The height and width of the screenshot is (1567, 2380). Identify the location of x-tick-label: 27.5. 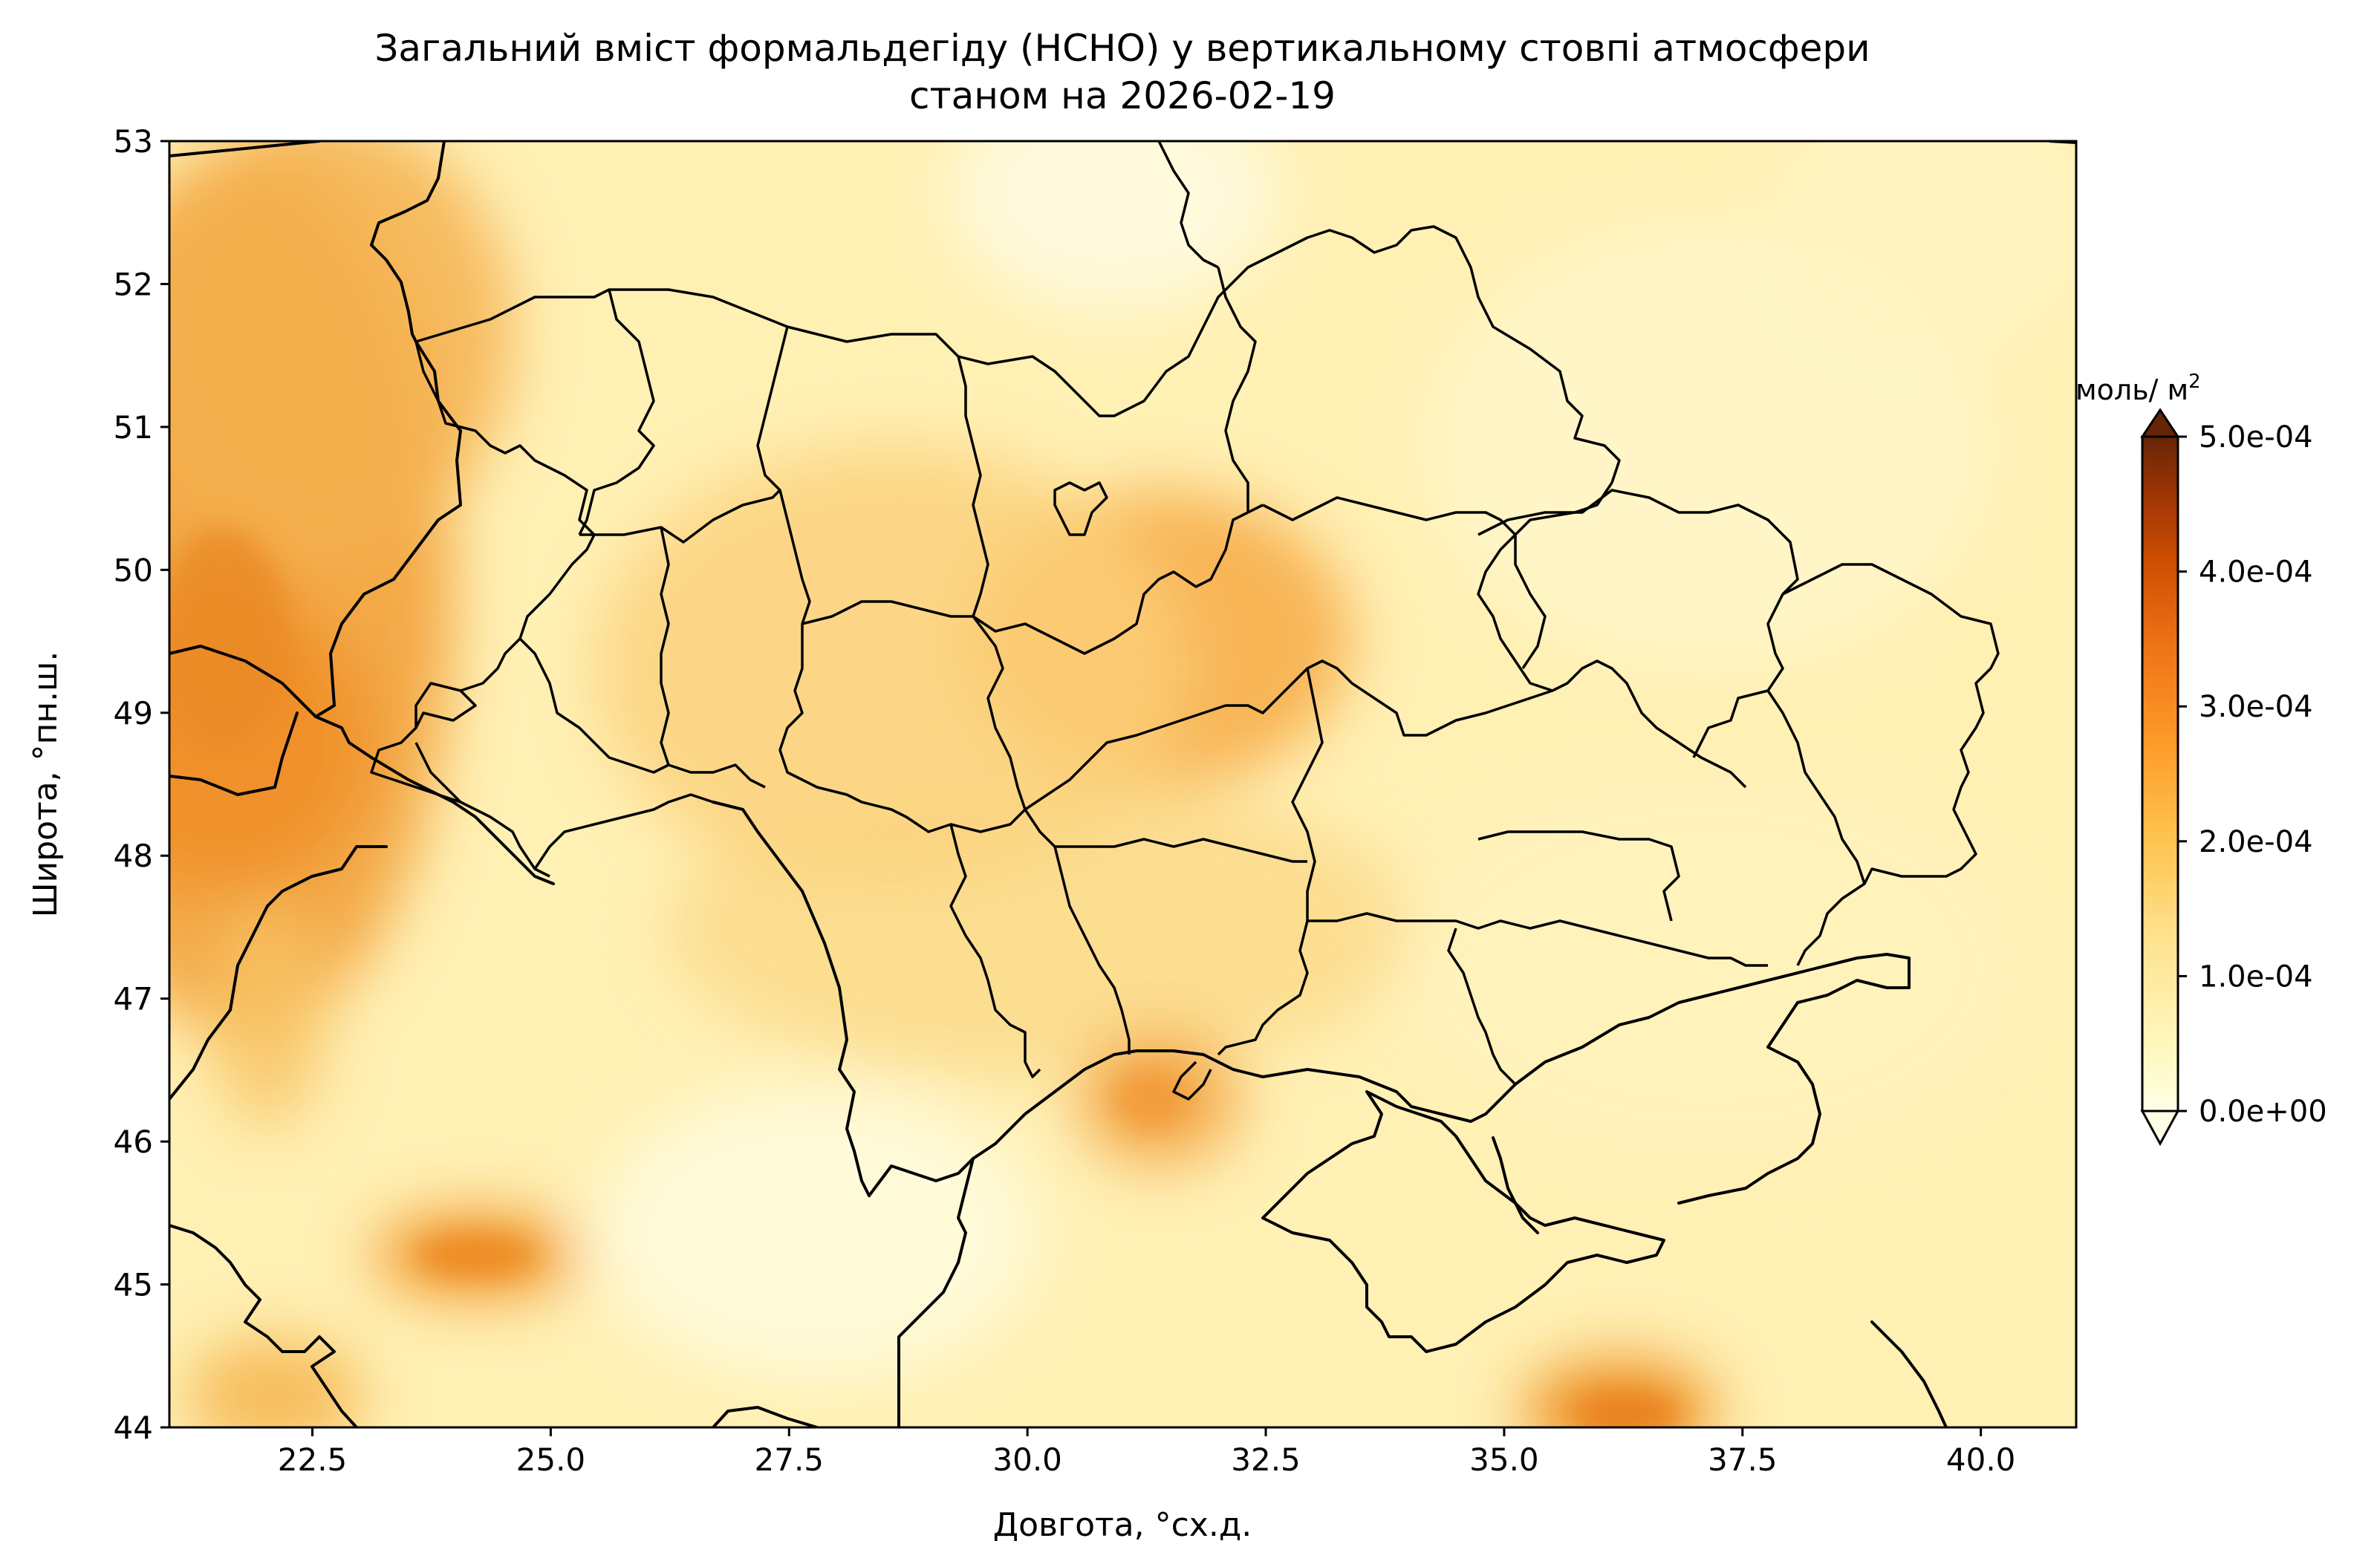
(790, 1459).